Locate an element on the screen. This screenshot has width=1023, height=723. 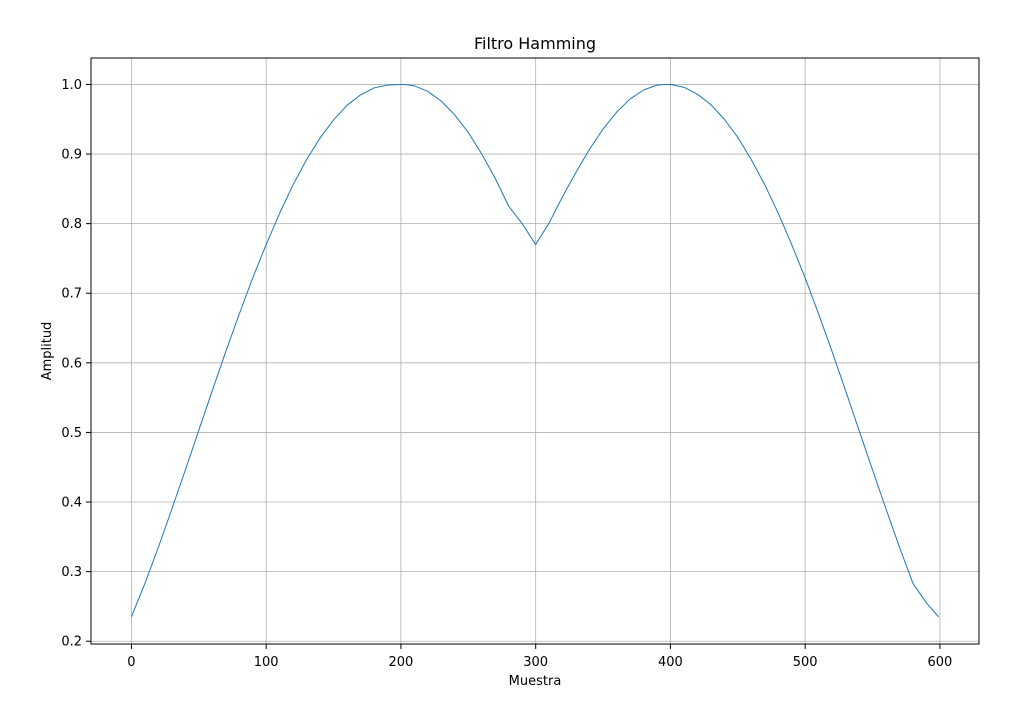
x-tick-label: 500 is located at coordinates (805, 662).